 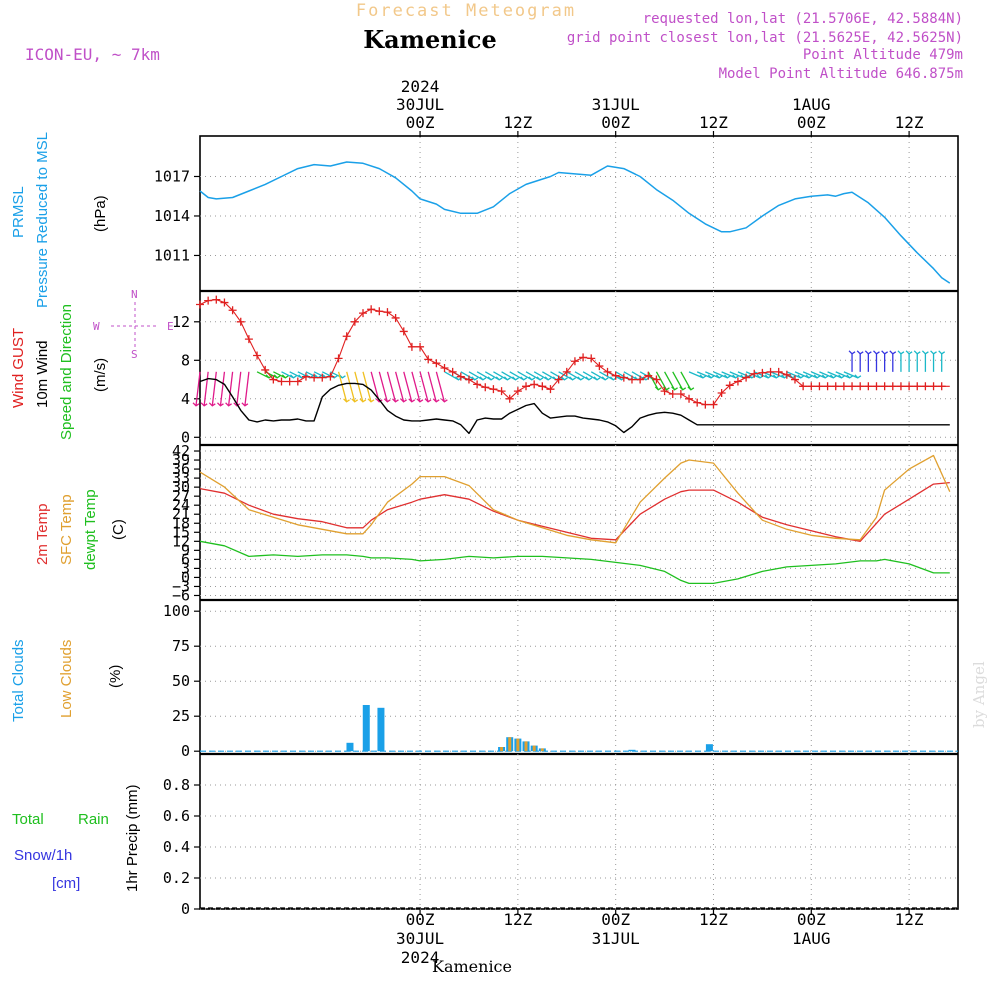 I want to click on clouds-tick-label: 75, so click(x=181, y=646).